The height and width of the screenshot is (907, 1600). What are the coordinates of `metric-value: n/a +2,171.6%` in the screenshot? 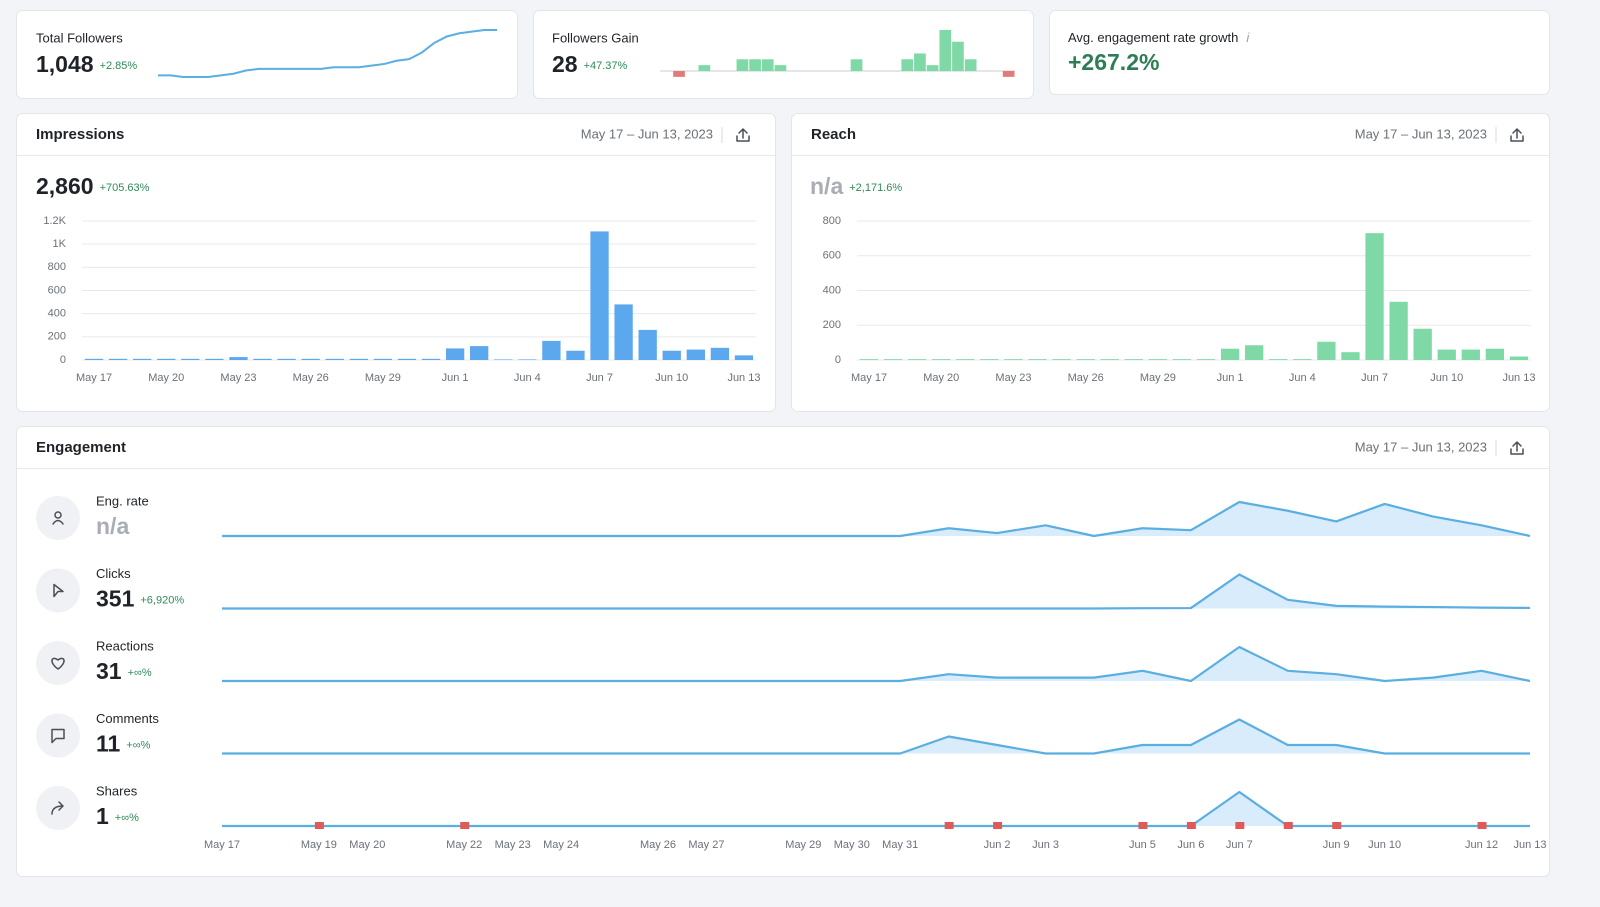 It's located at (856, 186).